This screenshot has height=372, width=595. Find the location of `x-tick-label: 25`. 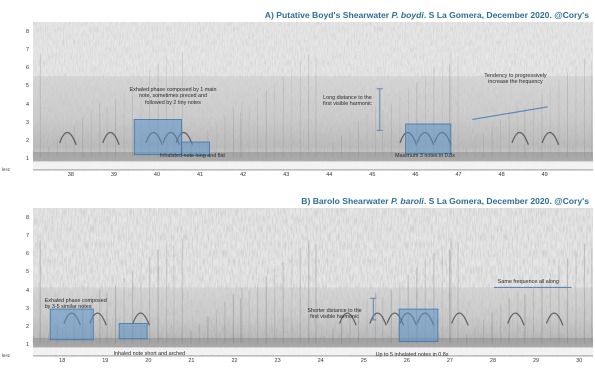

x-tick-label: 25 is located at coordinates (363, 361).